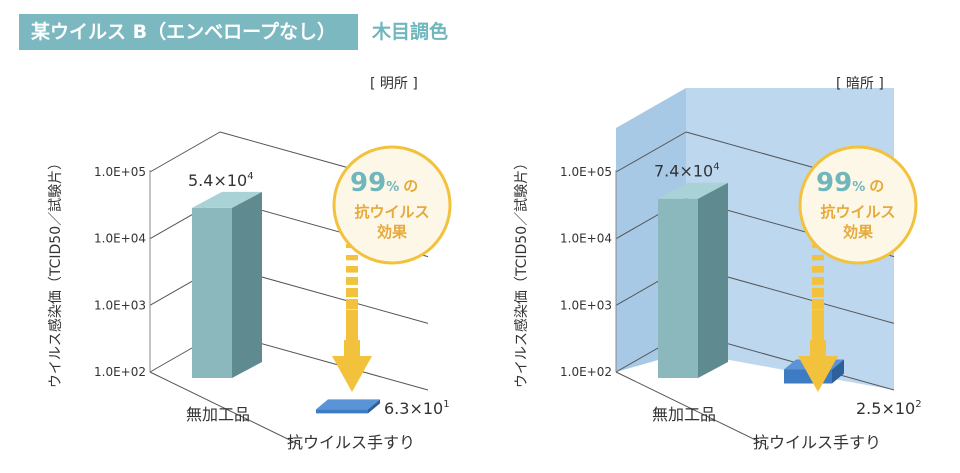 The width and height of the screenshot is (960, 473). I want to click on value-label-untreated: 7.4×104, so click(687, 171).